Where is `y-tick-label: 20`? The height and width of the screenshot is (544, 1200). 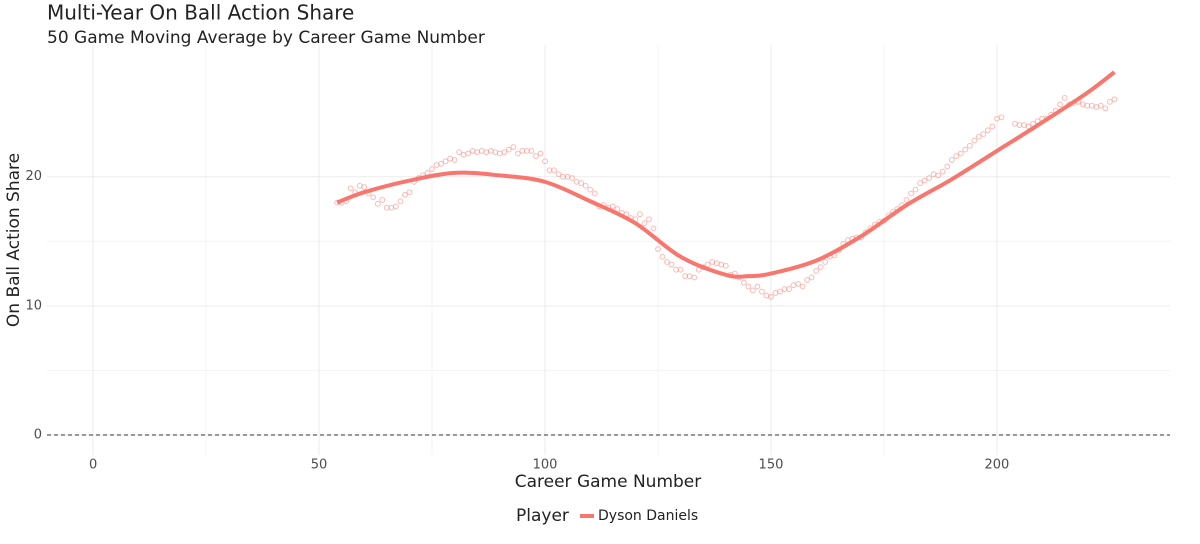 y-tick-label: 20 is located at coordinates (33, 176).